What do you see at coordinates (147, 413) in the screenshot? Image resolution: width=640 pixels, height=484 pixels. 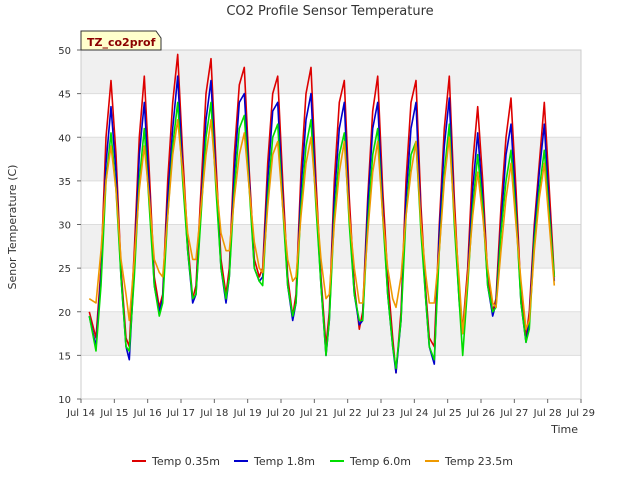 I see `x-tick-label: Jul 16` at bounding box center [147, 413].